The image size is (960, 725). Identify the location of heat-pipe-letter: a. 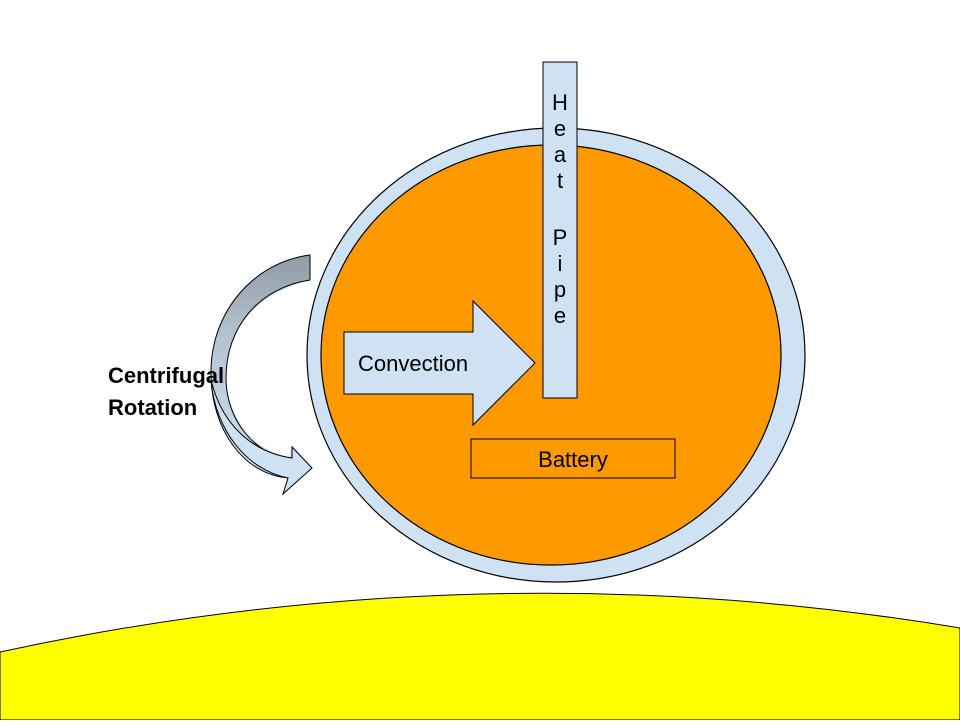
(560, 154).